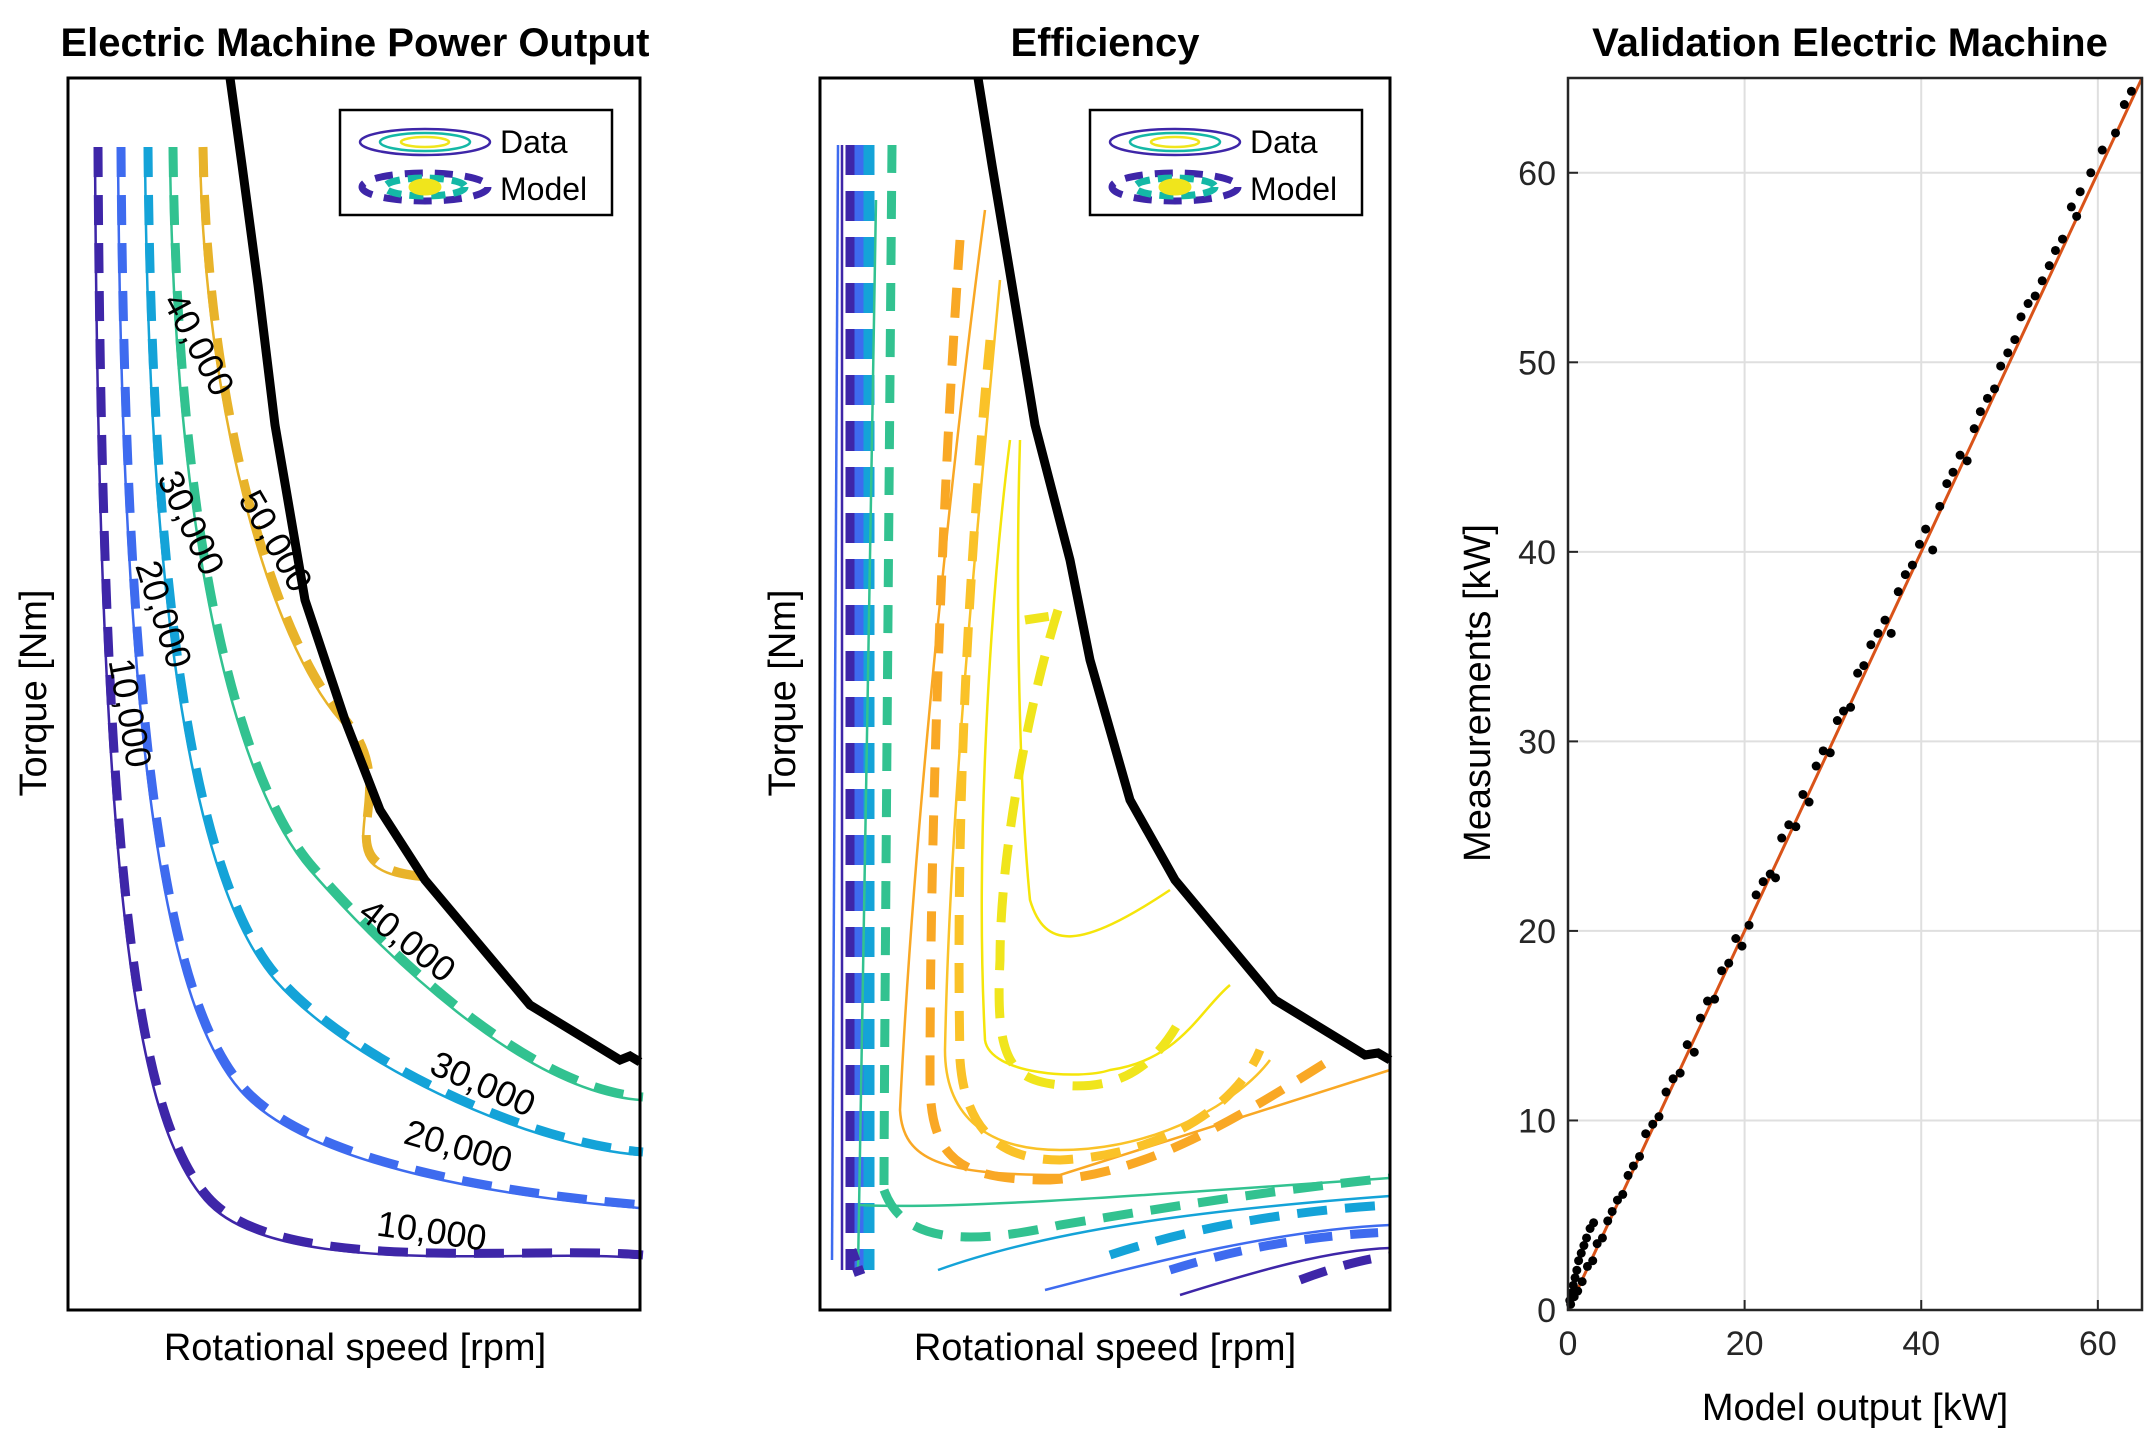  What do you see at coordinates (1284, 142) in the screenshot?
I see `legend-data-label: Data` at bounding box center [1284, 142].